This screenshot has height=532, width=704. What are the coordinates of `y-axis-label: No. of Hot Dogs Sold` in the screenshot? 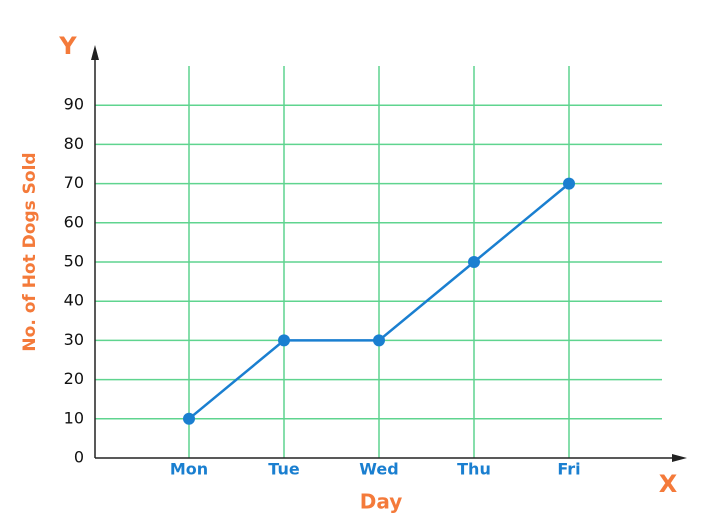 It's located at (30, 251).